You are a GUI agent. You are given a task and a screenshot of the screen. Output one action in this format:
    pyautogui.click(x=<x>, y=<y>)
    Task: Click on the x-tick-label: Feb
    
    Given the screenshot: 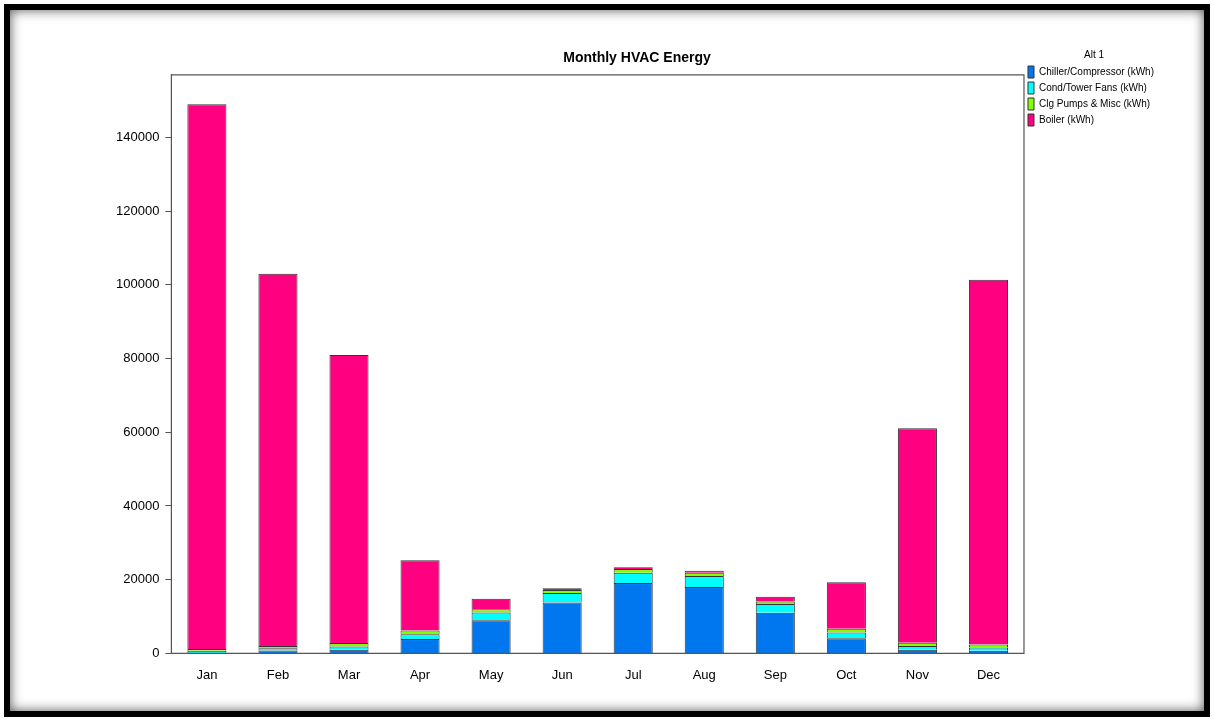 What is the action you would take?
    pyautogui.click(x=278, y=674)
    